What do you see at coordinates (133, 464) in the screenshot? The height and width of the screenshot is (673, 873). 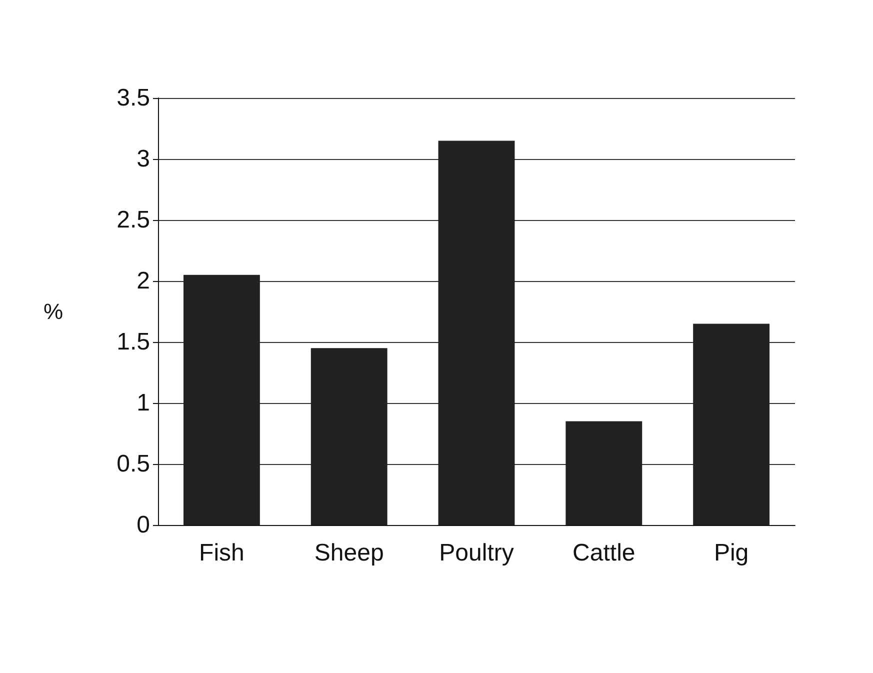 I see `y-tick-label: 0.5` at bounding box center [133, 464].